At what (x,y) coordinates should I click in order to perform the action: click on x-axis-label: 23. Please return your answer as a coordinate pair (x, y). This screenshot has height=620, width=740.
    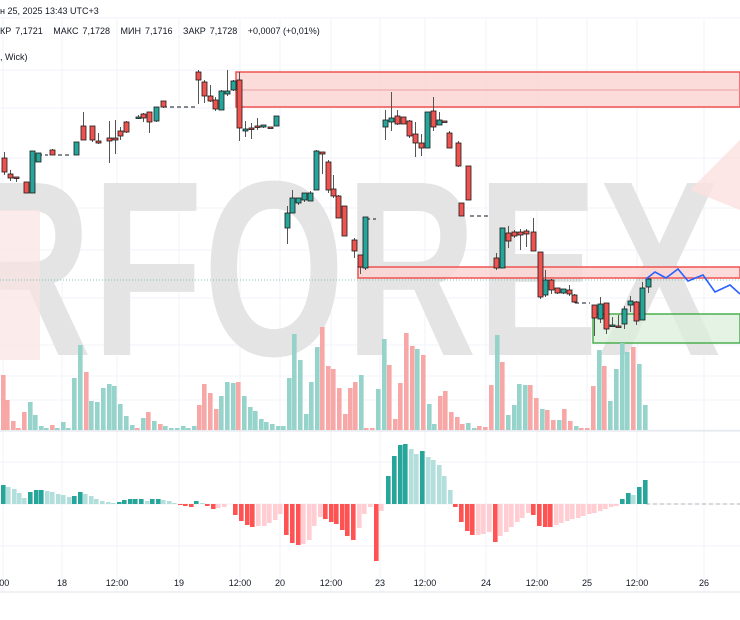
    Looking at the image, I should click on (380, 583).